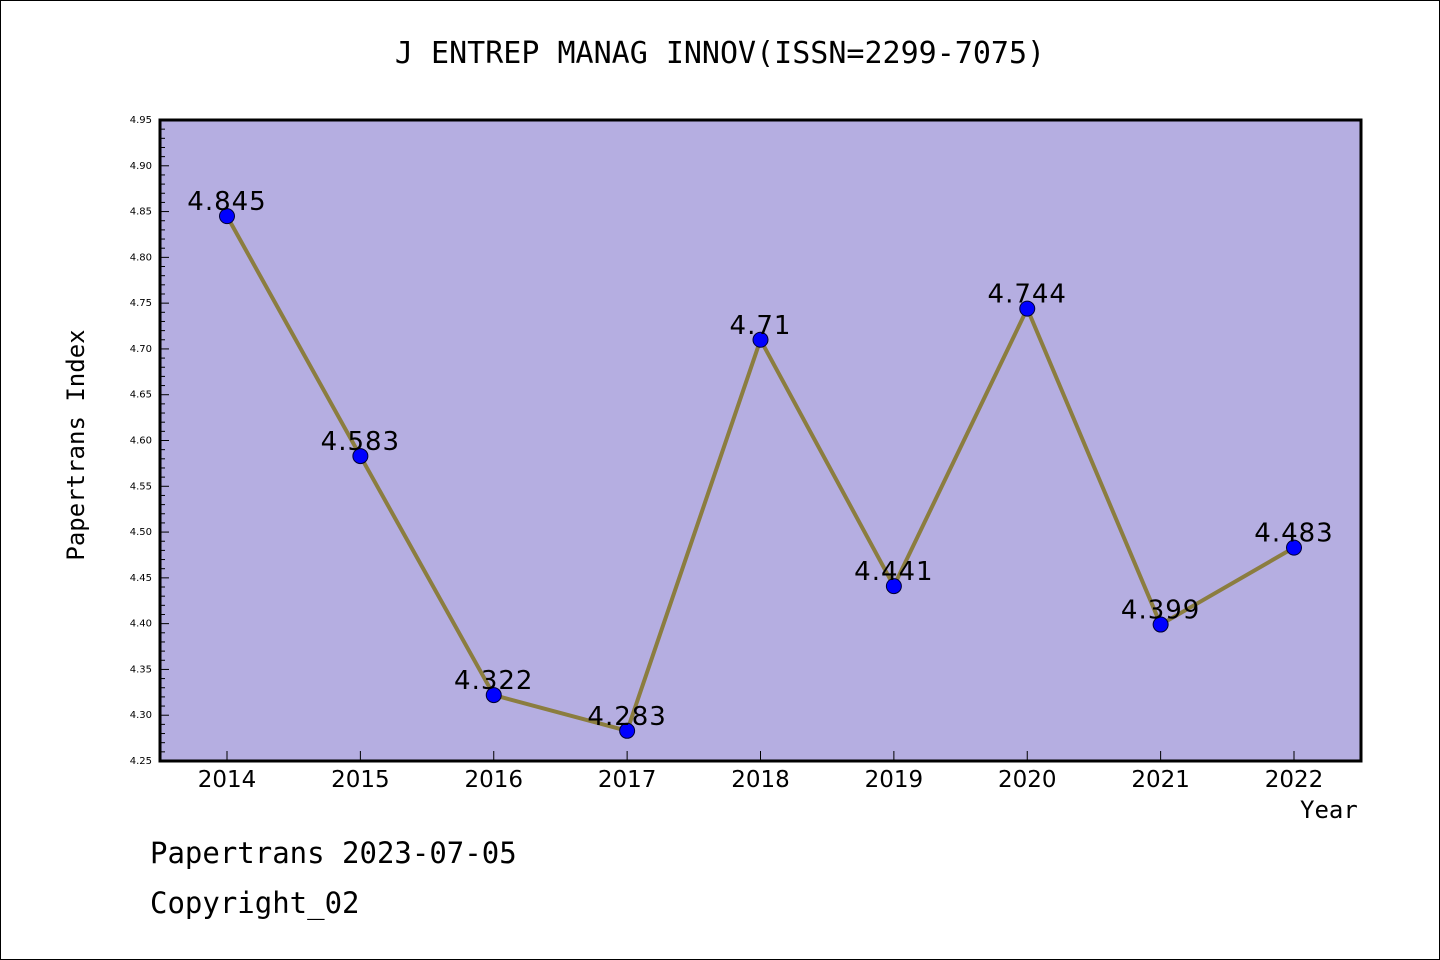 The width and height of the screenshot is (1440, 960). I want to click on x-tick-label: 2014, so click(227, 780).